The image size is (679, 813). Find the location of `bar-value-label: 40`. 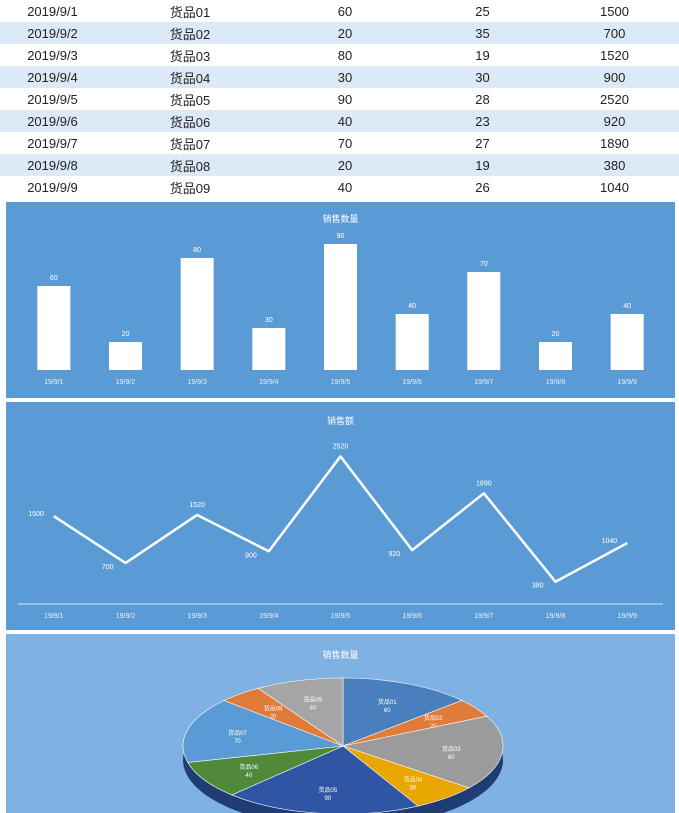

bar-value-label: 40 is located at coordinates (627, 306).